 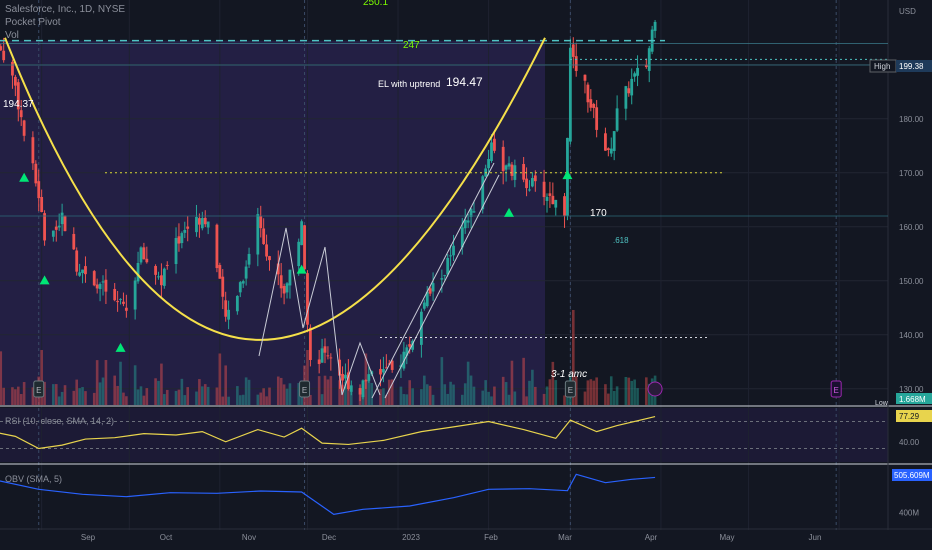 I want to click on x-tick-label: Sep, so click(x=88, y=537).